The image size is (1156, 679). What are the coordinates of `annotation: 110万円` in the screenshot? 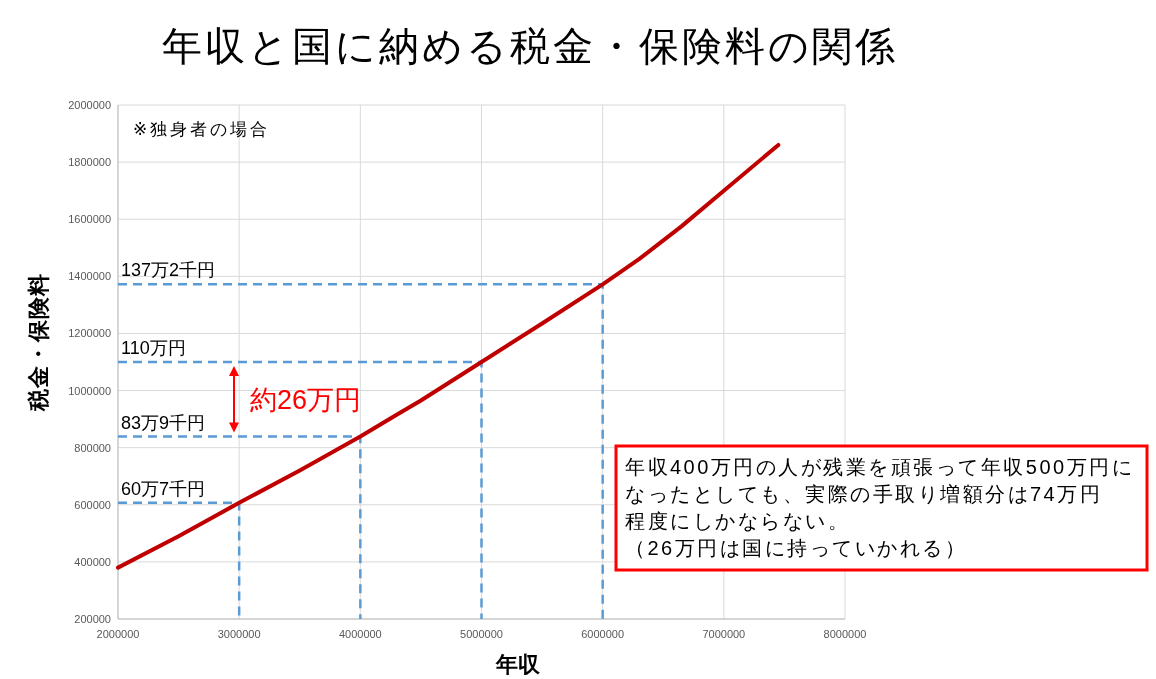 It's located at (153, 348).